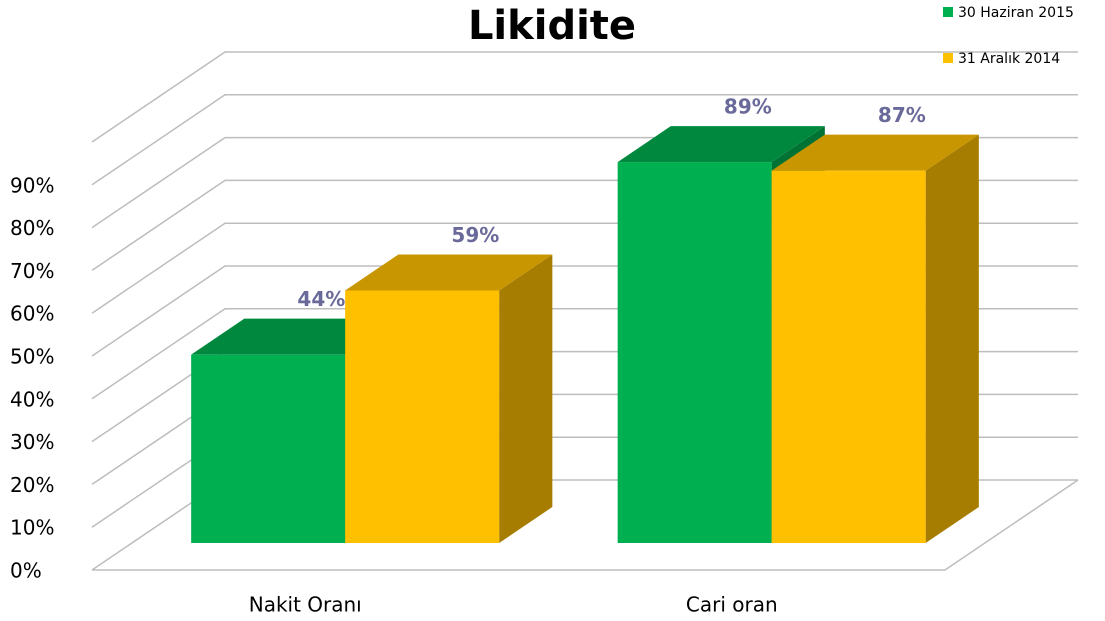 Image resolution: width=1105 pixels, height=621 pixels. What do you see at coordinates (585, 525) in the screenshot?
I see `floor` at bounding box center [585, 525].